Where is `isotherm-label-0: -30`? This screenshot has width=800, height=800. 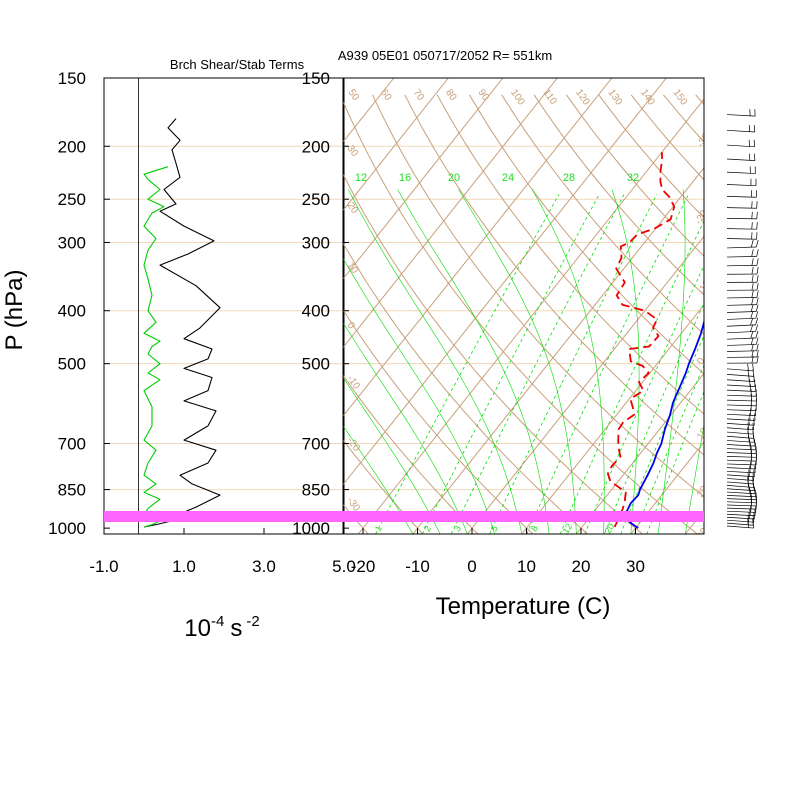
isotherm-label-0: -30 is located at coordinates (703, 140).